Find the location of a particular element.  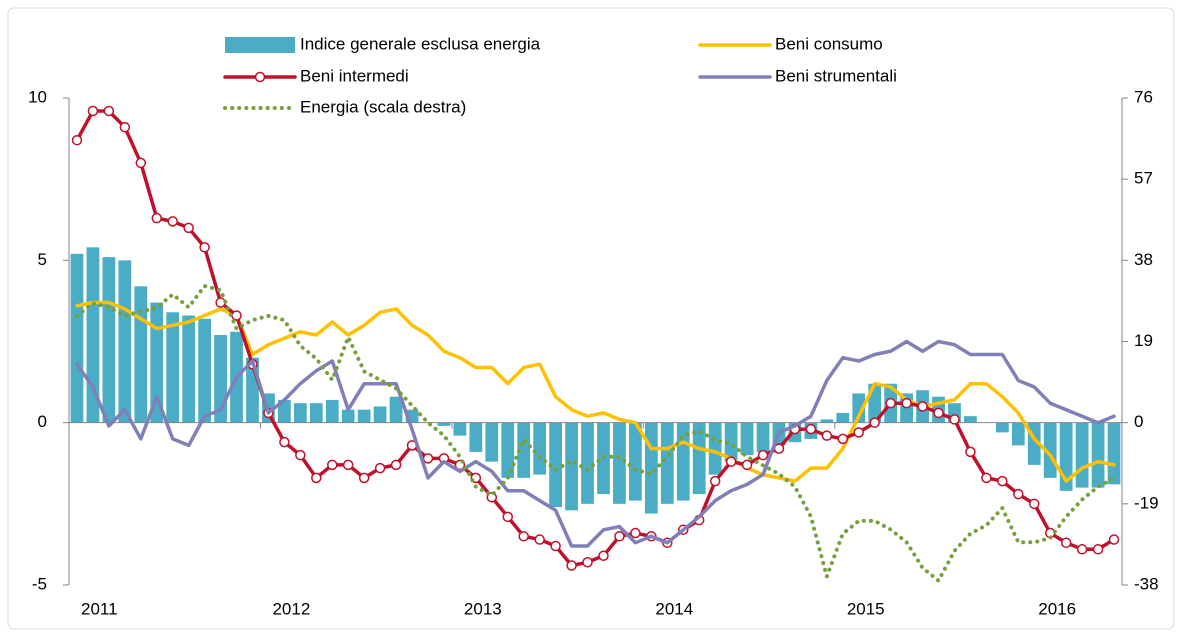

legend-marker is located at coordinates (260, 77).